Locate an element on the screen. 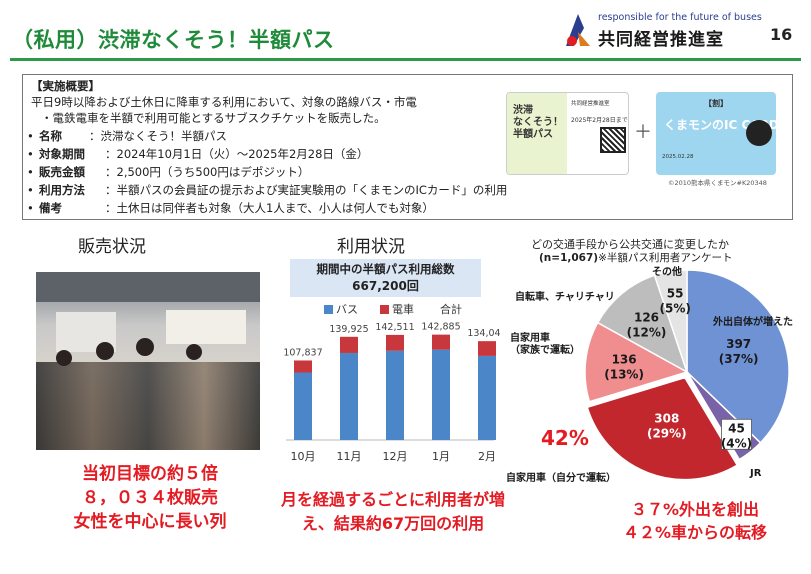 The image size is (811, 574). usage-heading: 利用状況 is located at coordinates (371, 247).